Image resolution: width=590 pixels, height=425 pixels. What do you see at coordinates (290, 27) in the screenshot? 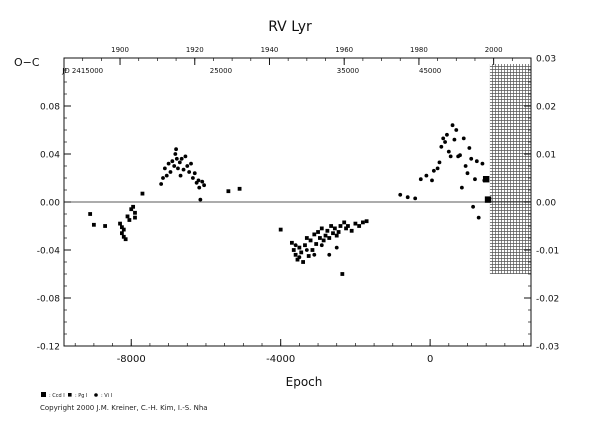
I see `chart-title: RV Lyr` at bounding box center [290, 27].